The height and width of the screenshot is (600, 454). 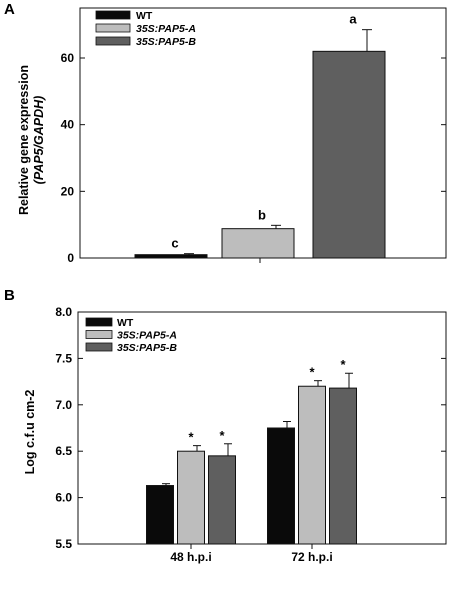 What do you see at coordinates (30, 432) in the screenshot?
I see `panel-b-ylabel: Log c.f.u cm-2` at bounding box center [30, 432].